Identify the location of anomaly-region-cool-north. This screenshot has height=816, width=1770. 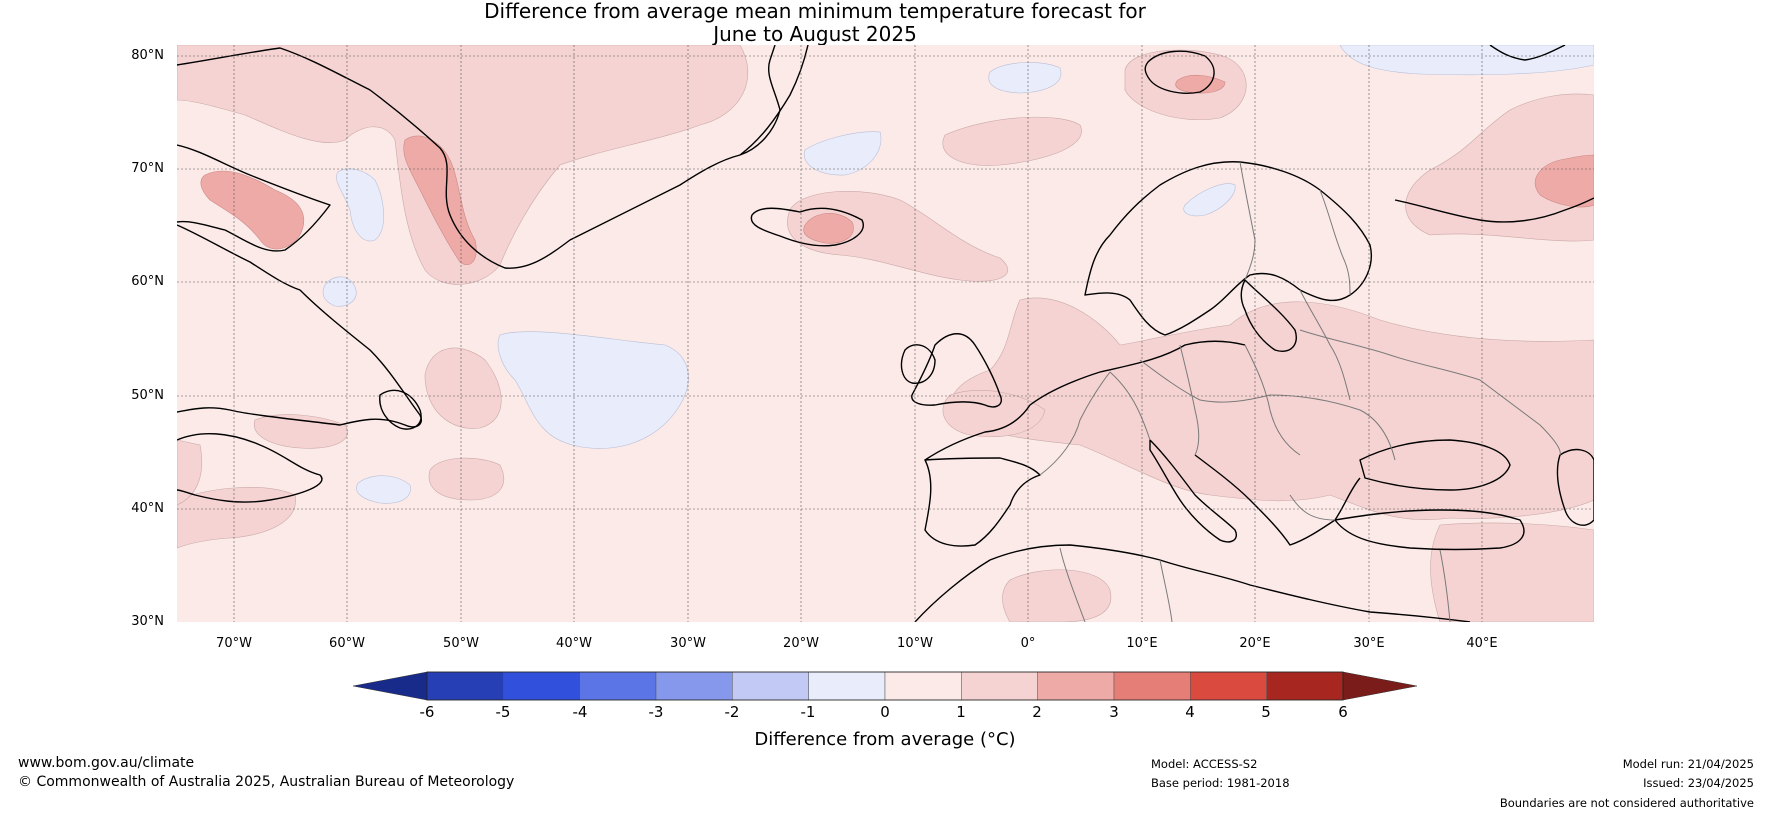
(1466, 60).